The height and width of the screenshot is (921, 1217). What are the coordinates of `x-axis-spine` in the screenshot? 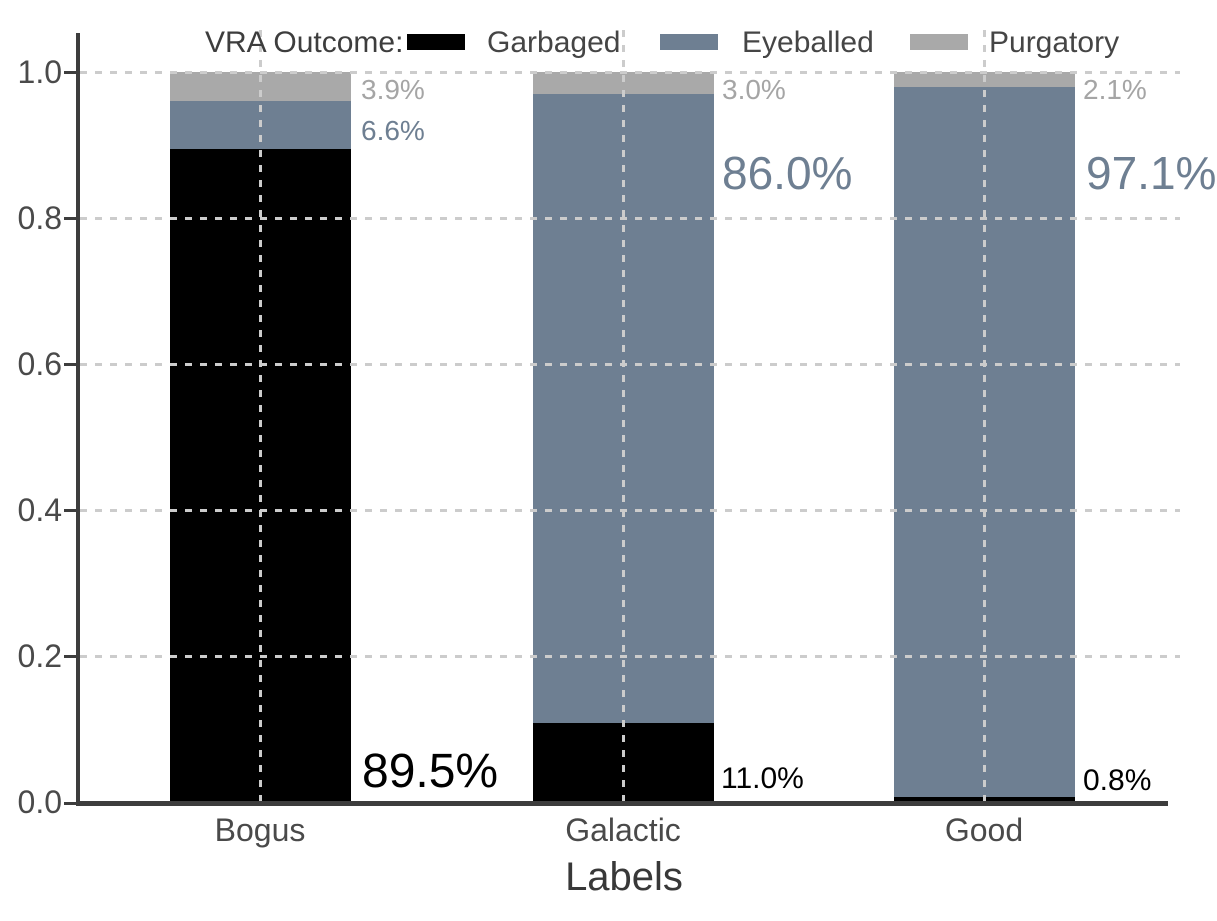 It's located at (622, 803).